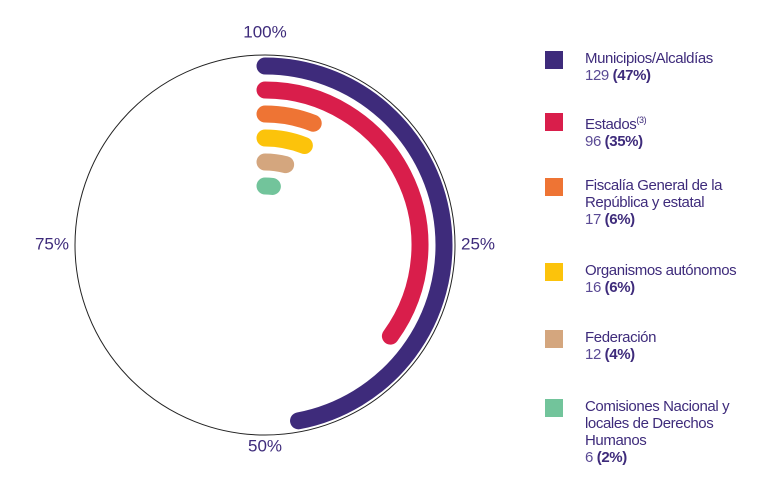 This screenshot has height=487, width=765. I want to click on legend-count: 16, so click(593, 287).